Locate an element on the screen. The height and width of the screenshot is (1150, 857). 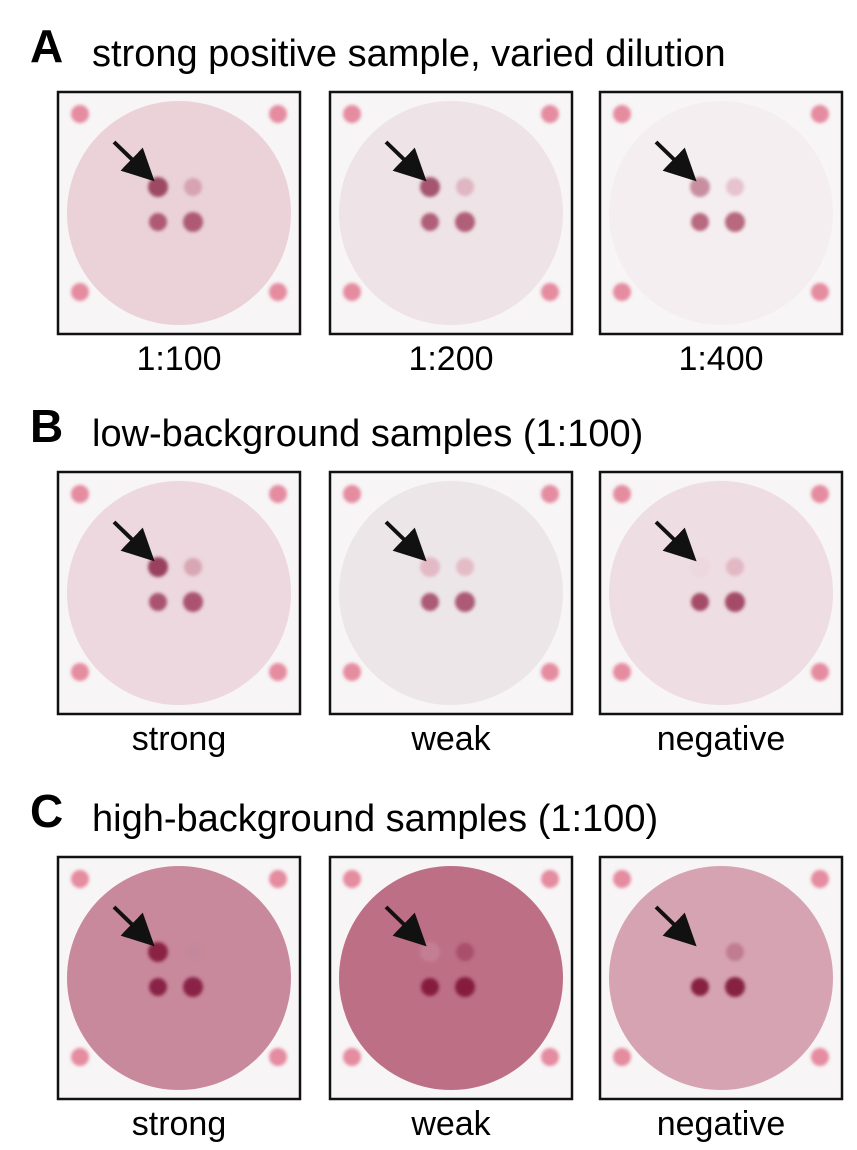
panel-letter: B is located at coordinates (46, 426).